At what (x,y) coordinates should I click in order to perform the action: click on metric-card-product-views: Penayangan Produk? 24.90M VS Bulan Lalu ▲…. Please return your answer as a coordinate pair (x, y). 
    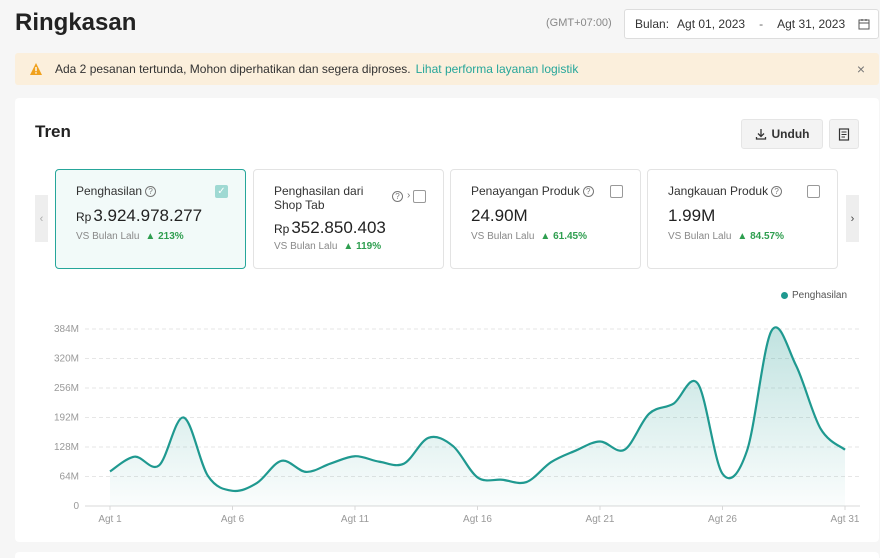
    Looking at the image, I should click on (545, 219).